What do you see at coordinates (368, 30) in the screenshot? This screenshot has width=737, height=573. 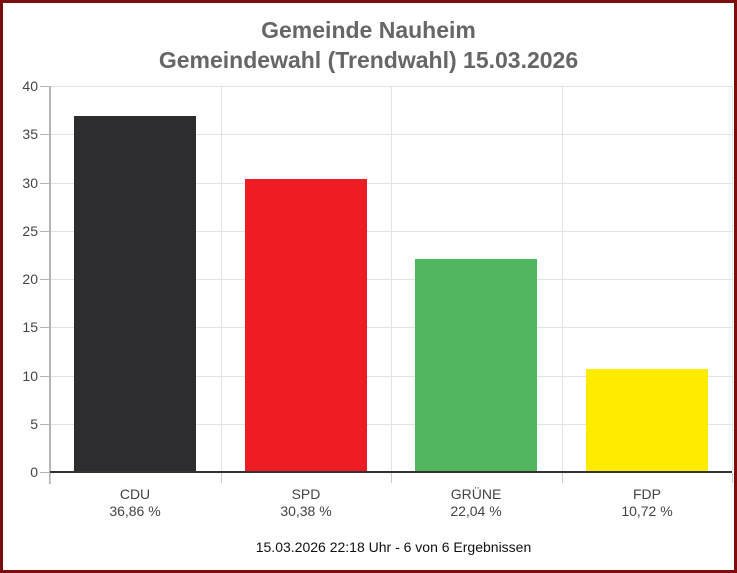 I see `chart-title: Gemeinde Nauheim` at bounding box center [368, 30].